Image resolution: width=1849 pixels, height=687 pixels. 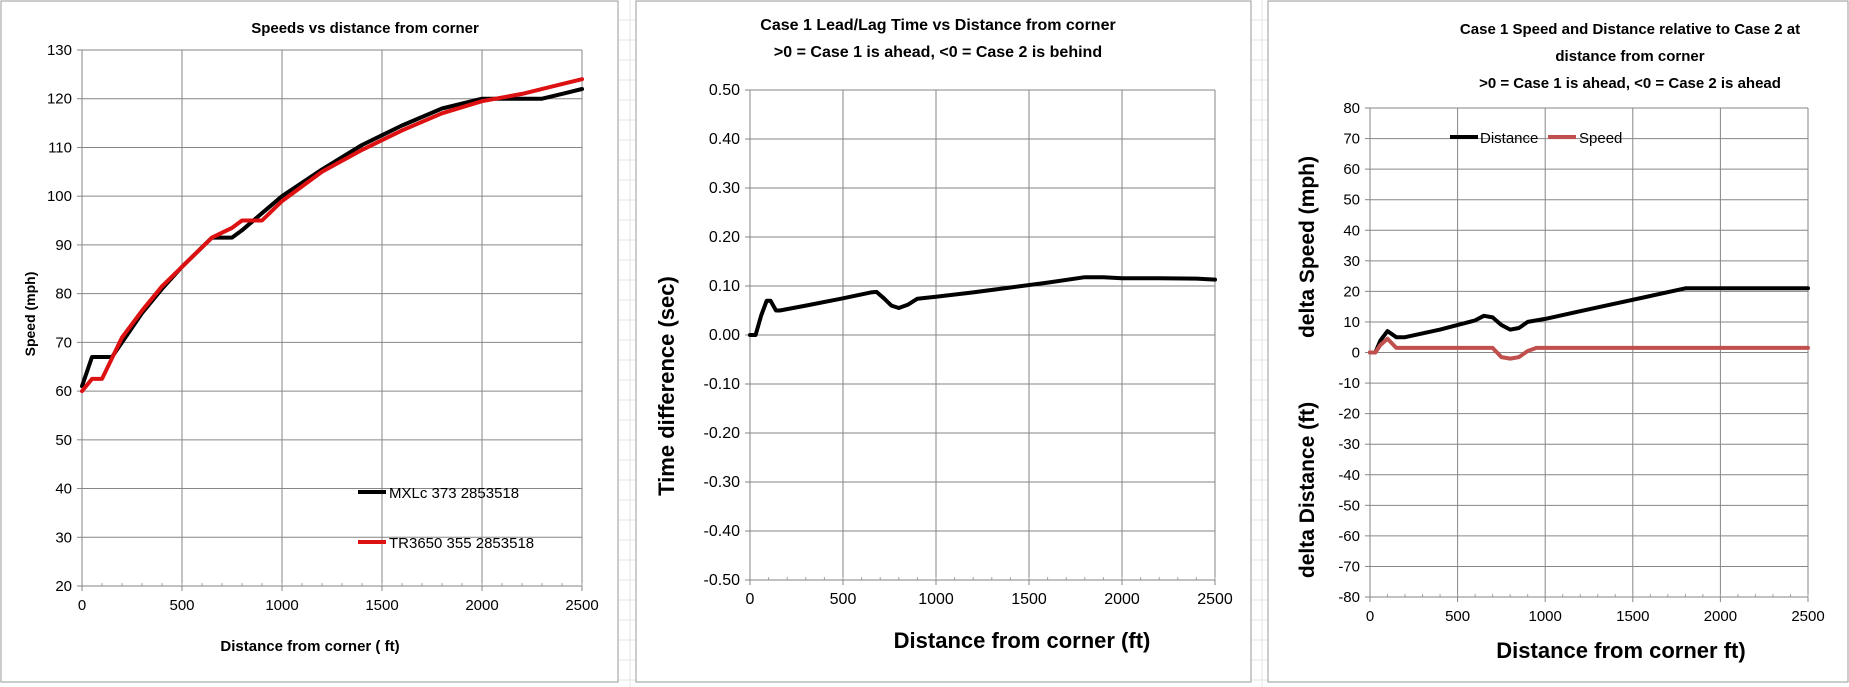 What do you see at coordinates (1600, 138) in the screenshot?
I see `legend-speed-label: Speed` at bounding box center [1600, 138].